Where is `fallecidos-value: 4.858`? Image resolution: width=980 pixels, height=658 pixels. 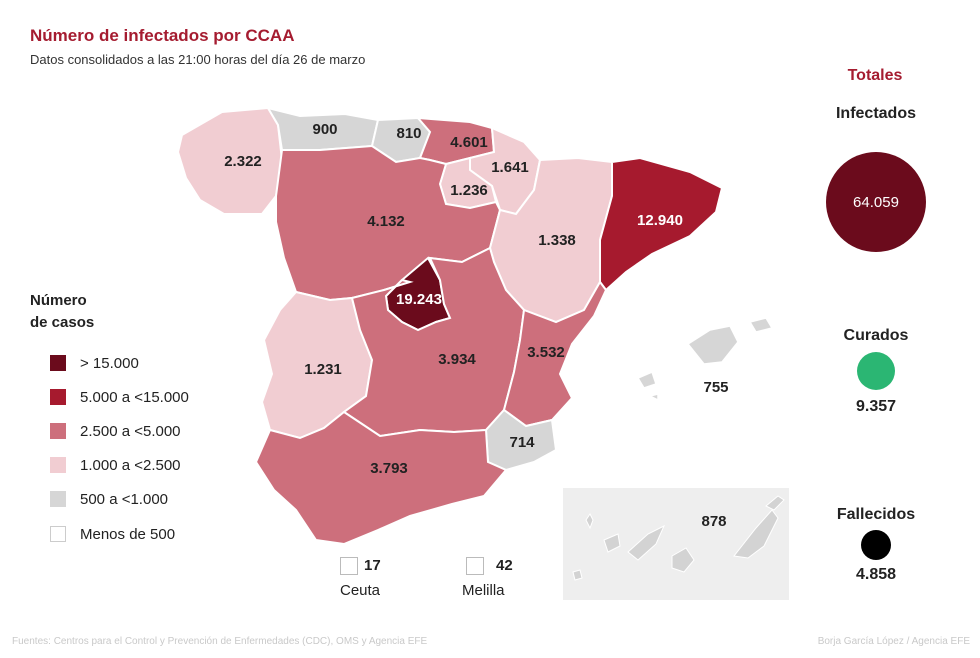
fallecidos-value: 4.858 is located at coordinates (876, 575).